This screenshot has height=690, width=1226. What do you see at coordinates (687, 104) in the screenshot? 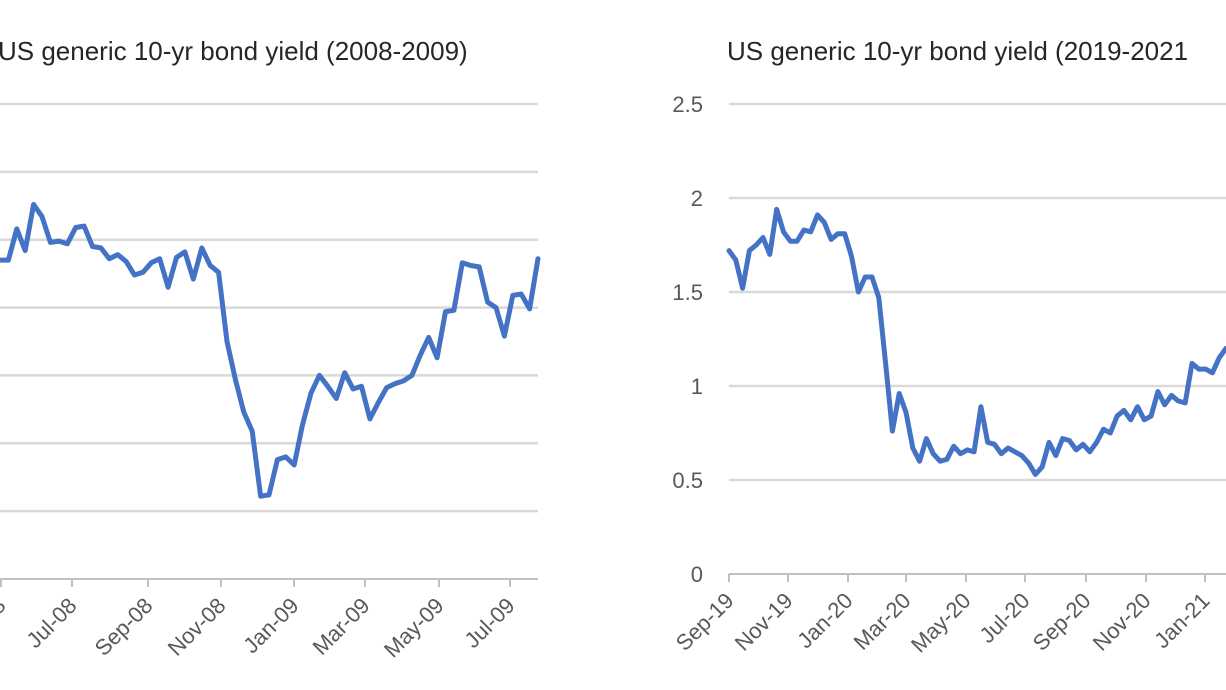
I see `right-y-tick-label: 2.5` at bounding box center [687, 104].